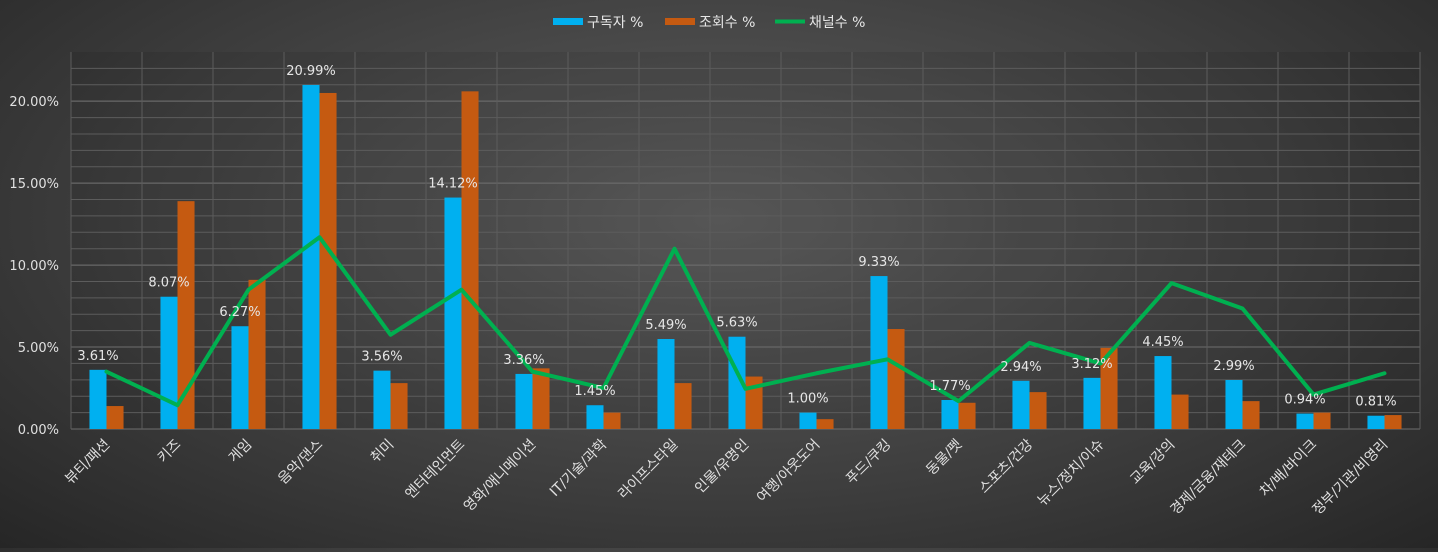  Describe the element at coordinates (1152, 462) in the screenshot. I see `x-tick-label: 교육/강의` at that location.